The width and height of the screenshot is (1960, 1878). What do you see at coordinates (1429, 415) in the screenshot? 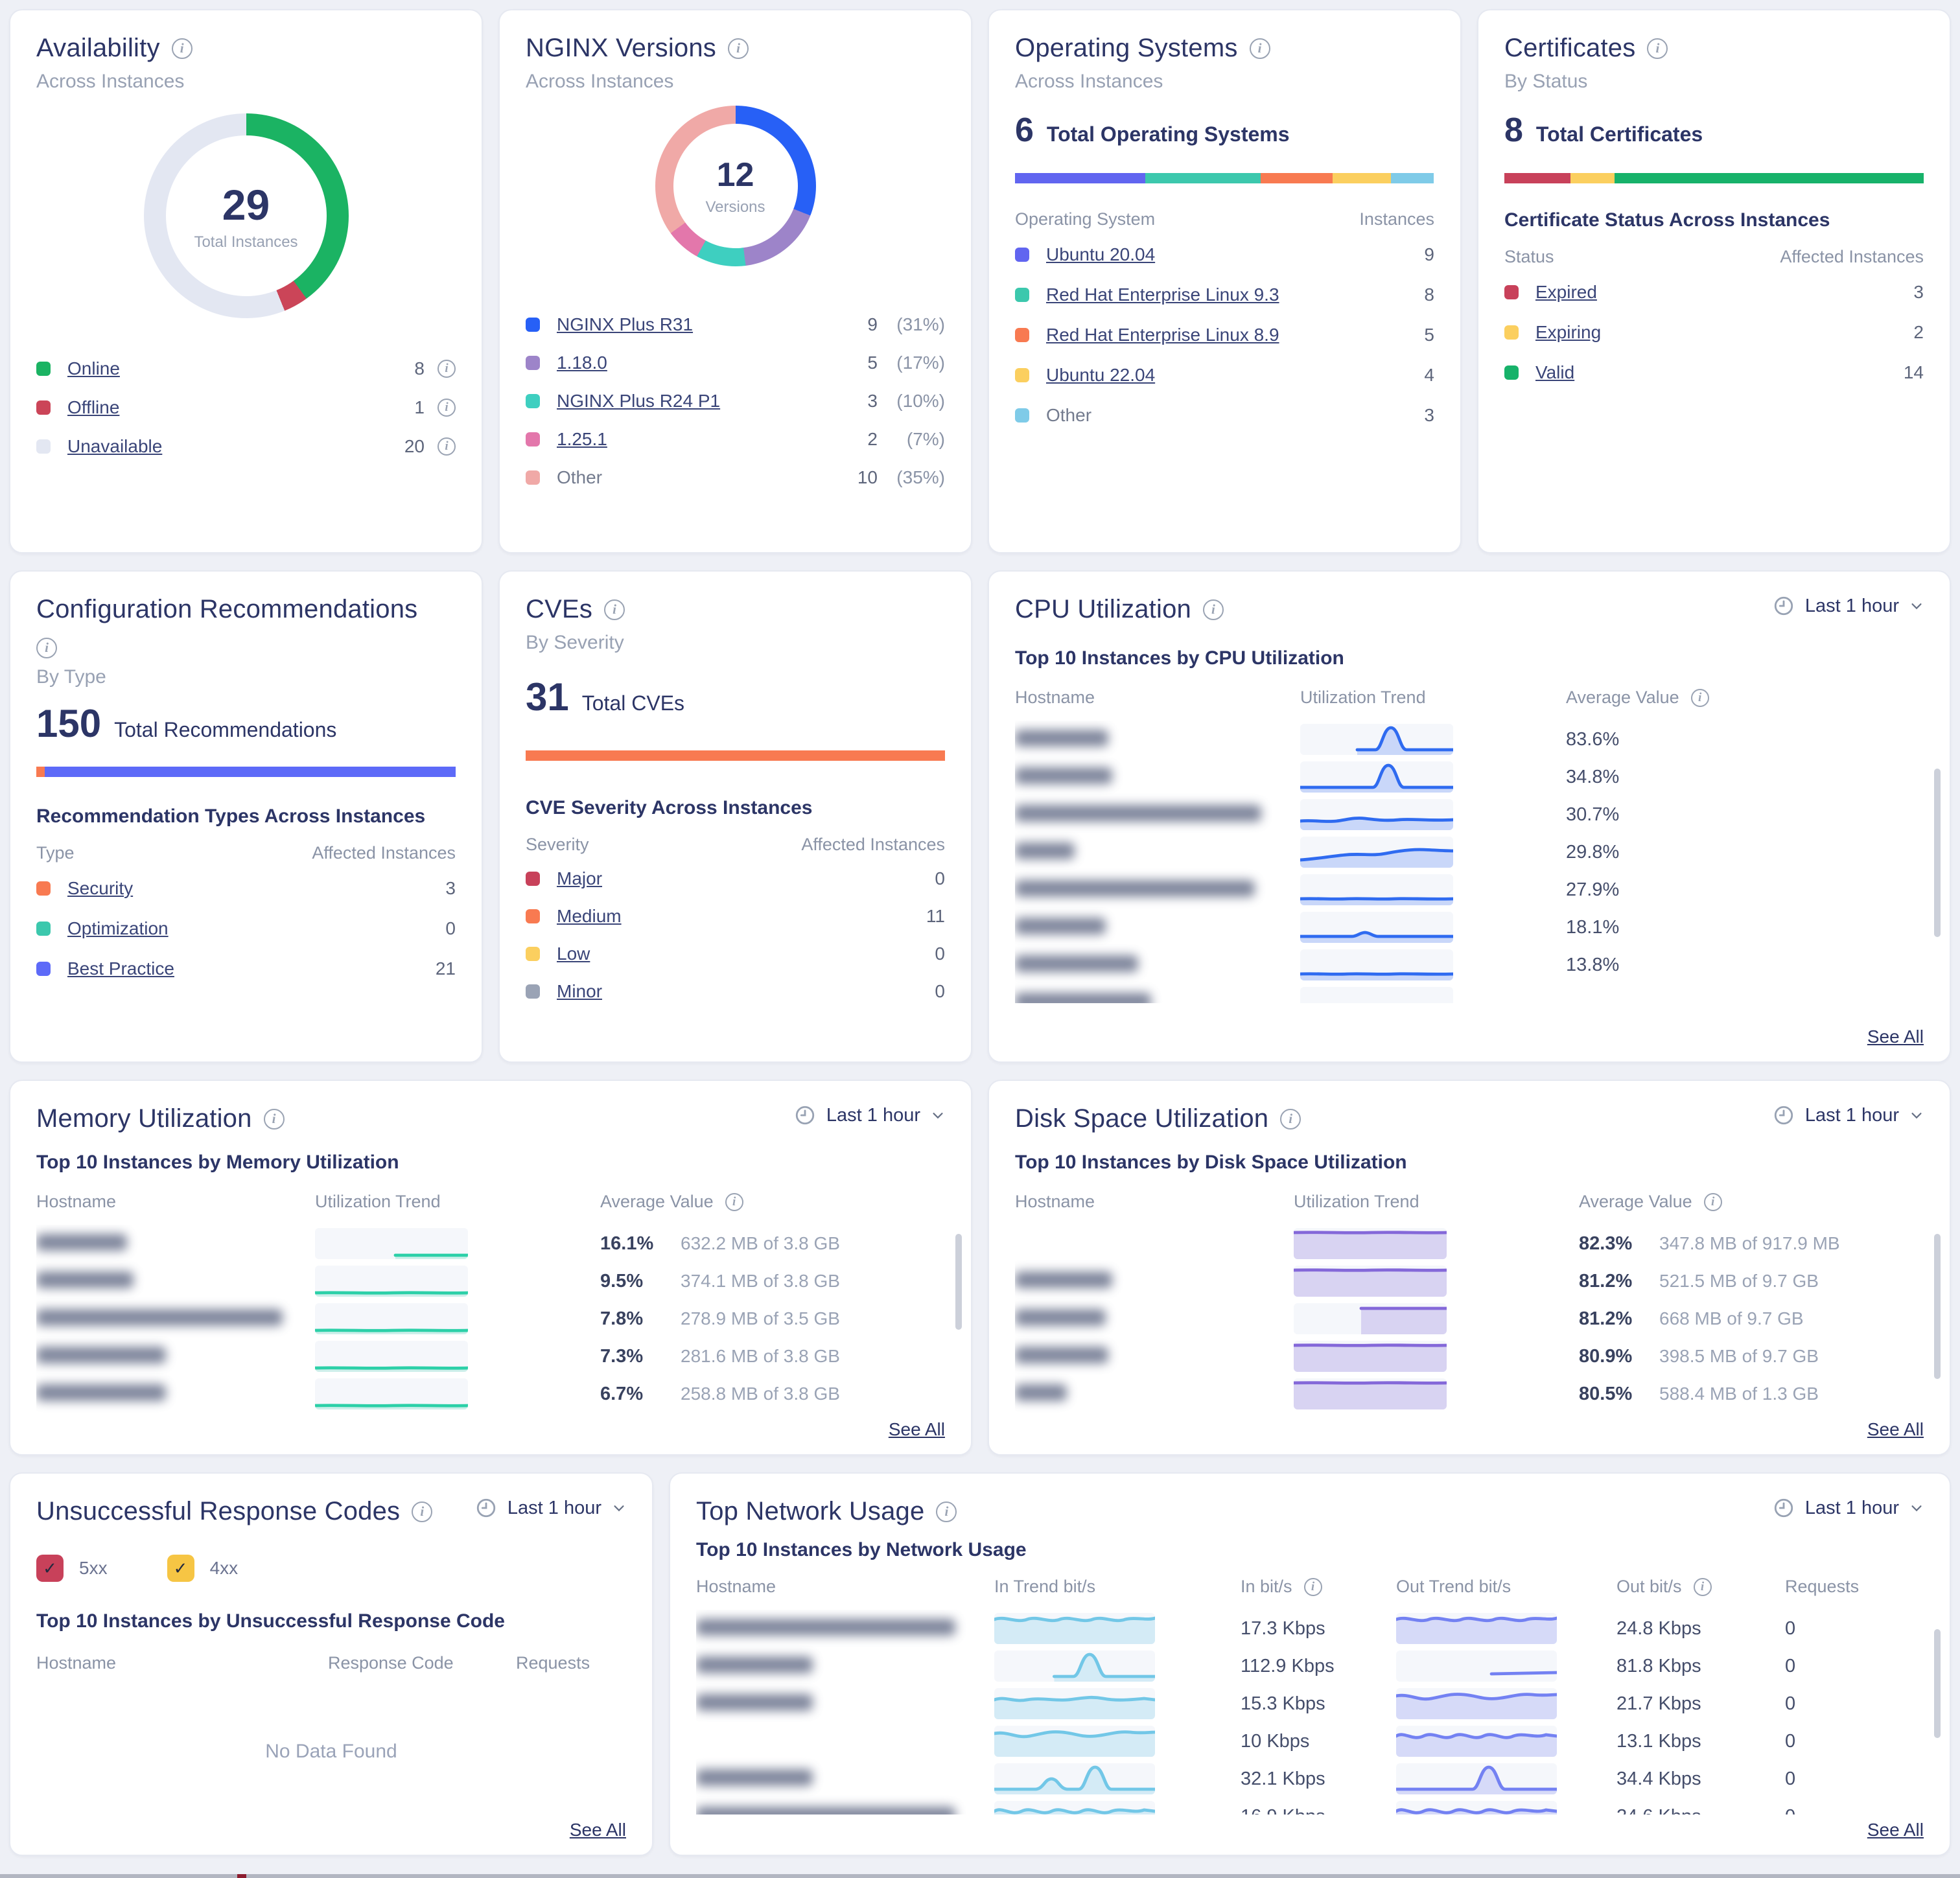
I see `instances-value: 3` at bounding box center [1429, 415].